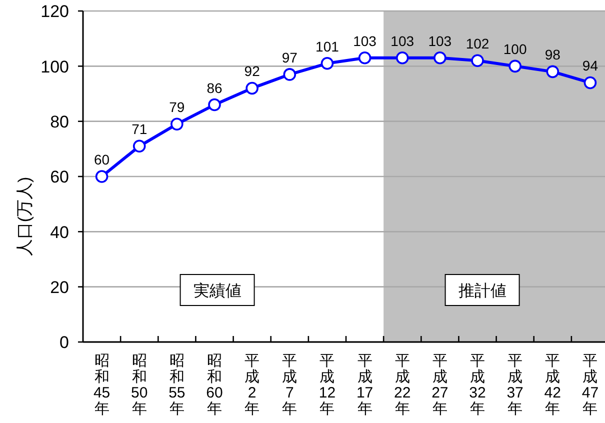  Describe the element at coordinates (217, 291) in the screenshot. I see `annotation: 実績値` at that location.